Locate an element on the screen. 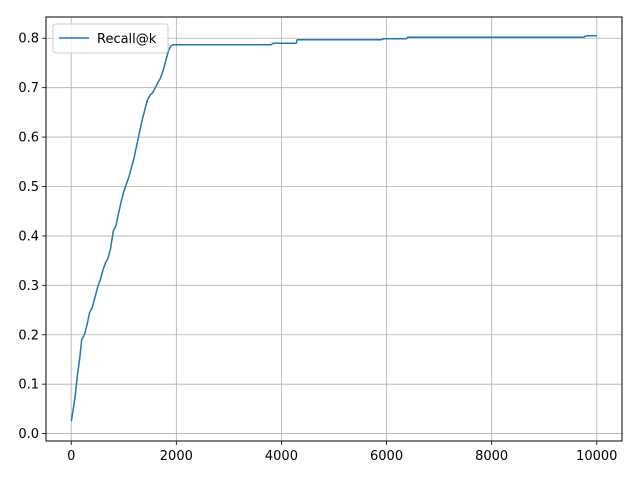 This screenshot has height=480, width=640. y-tick-label: 0.0 is located at coordinates (28, 434).